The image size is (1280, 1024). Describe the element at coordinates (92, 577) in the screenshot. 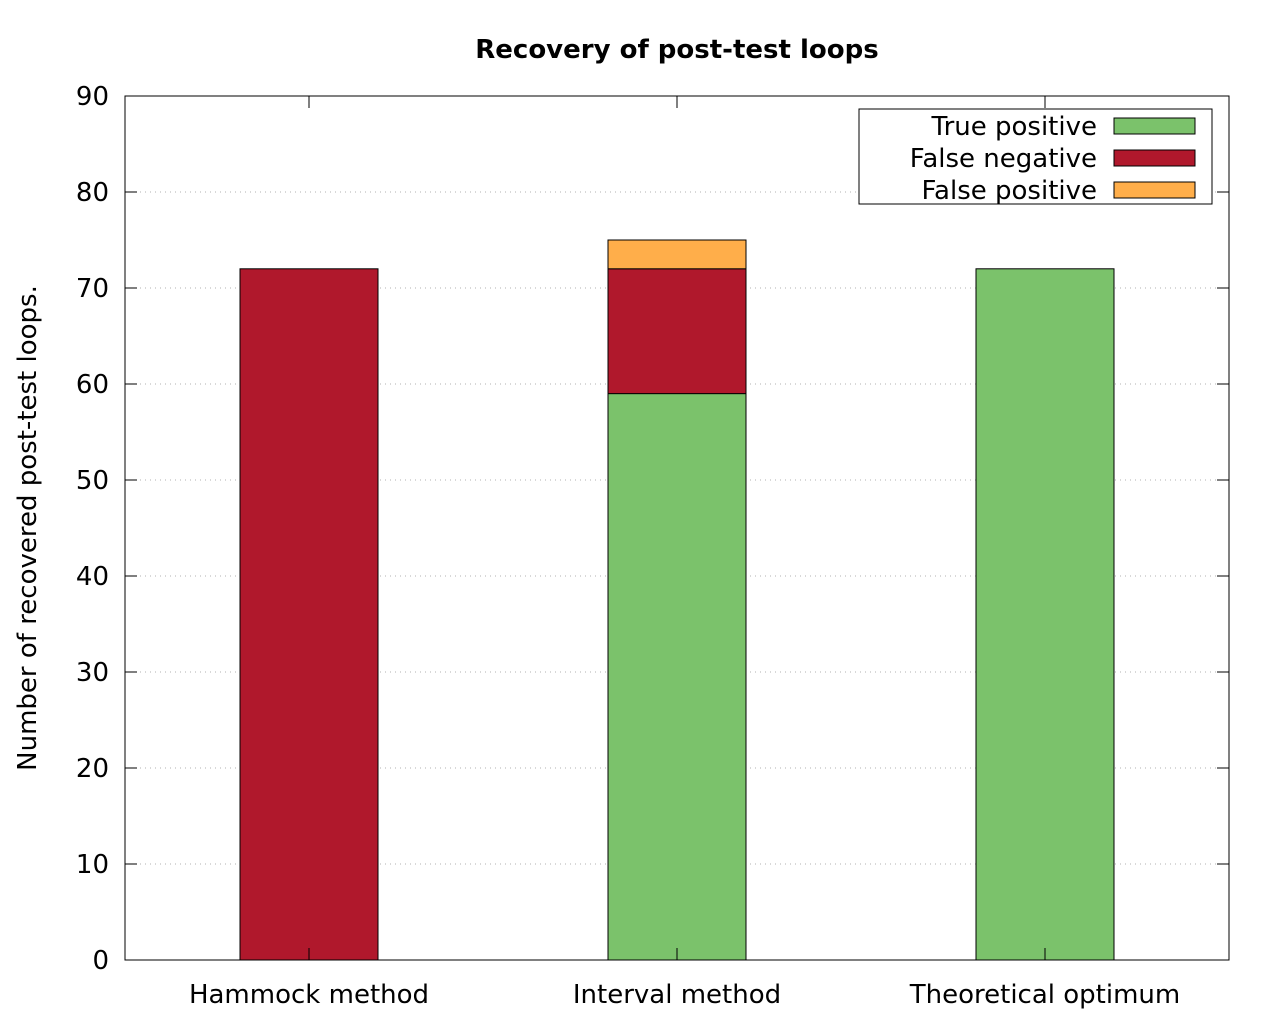

I see `y-tick-label: 40` at that location.